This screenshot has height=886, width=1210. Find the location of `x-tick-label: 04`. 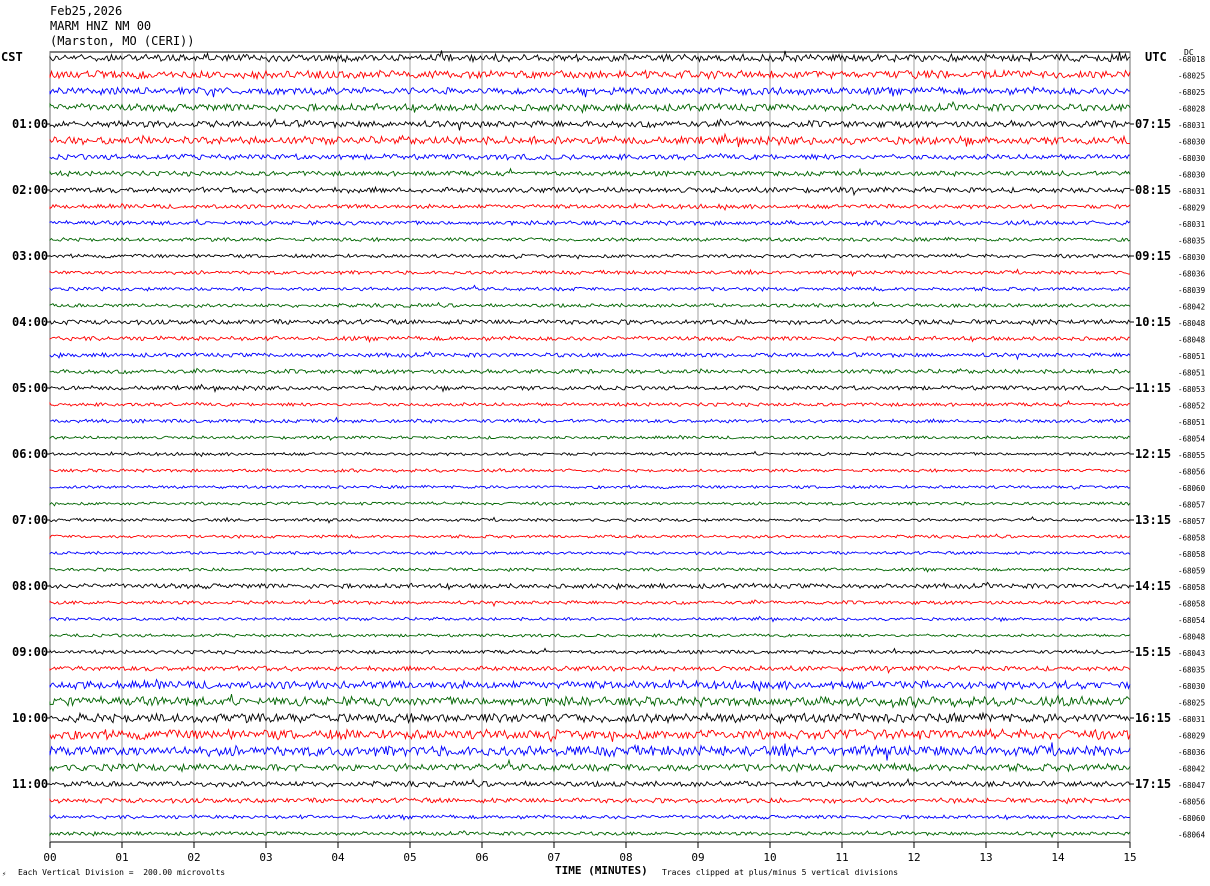

x-tick-label: 04 is located at coordinates (338, 857).